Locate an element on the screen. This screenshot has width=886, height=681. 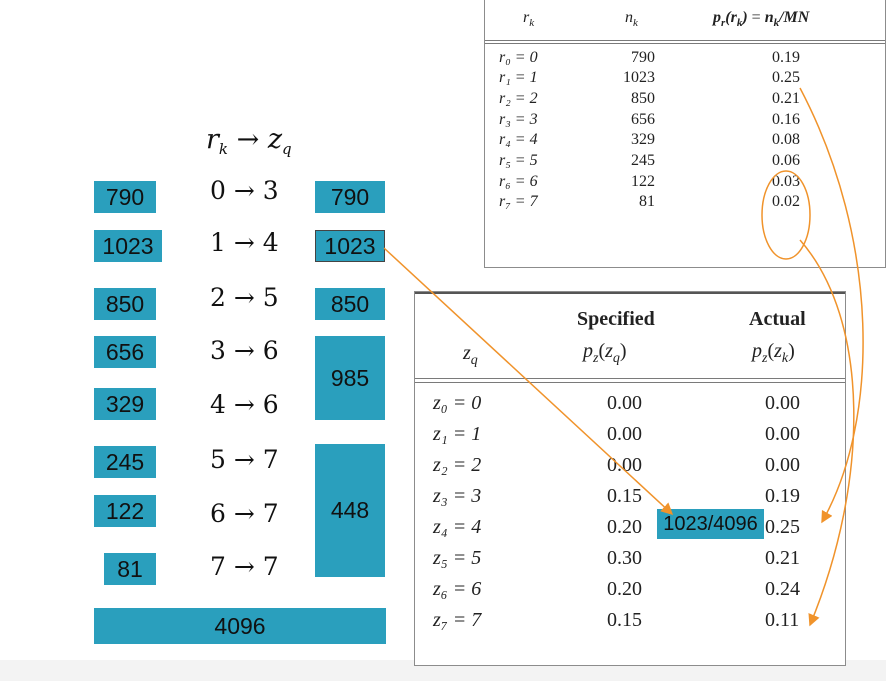
left-value-box: 245 is located at coordinates (125, 462).